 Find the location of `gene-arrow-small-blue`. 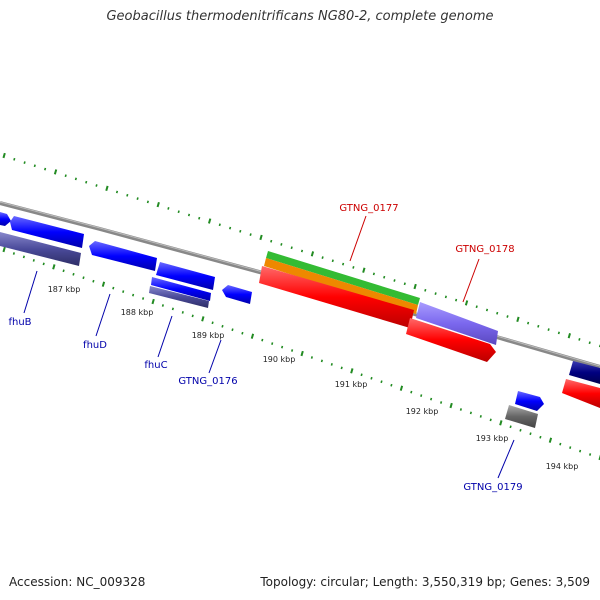

gene-arrow-small-blue is located at coordinates (529, 401).